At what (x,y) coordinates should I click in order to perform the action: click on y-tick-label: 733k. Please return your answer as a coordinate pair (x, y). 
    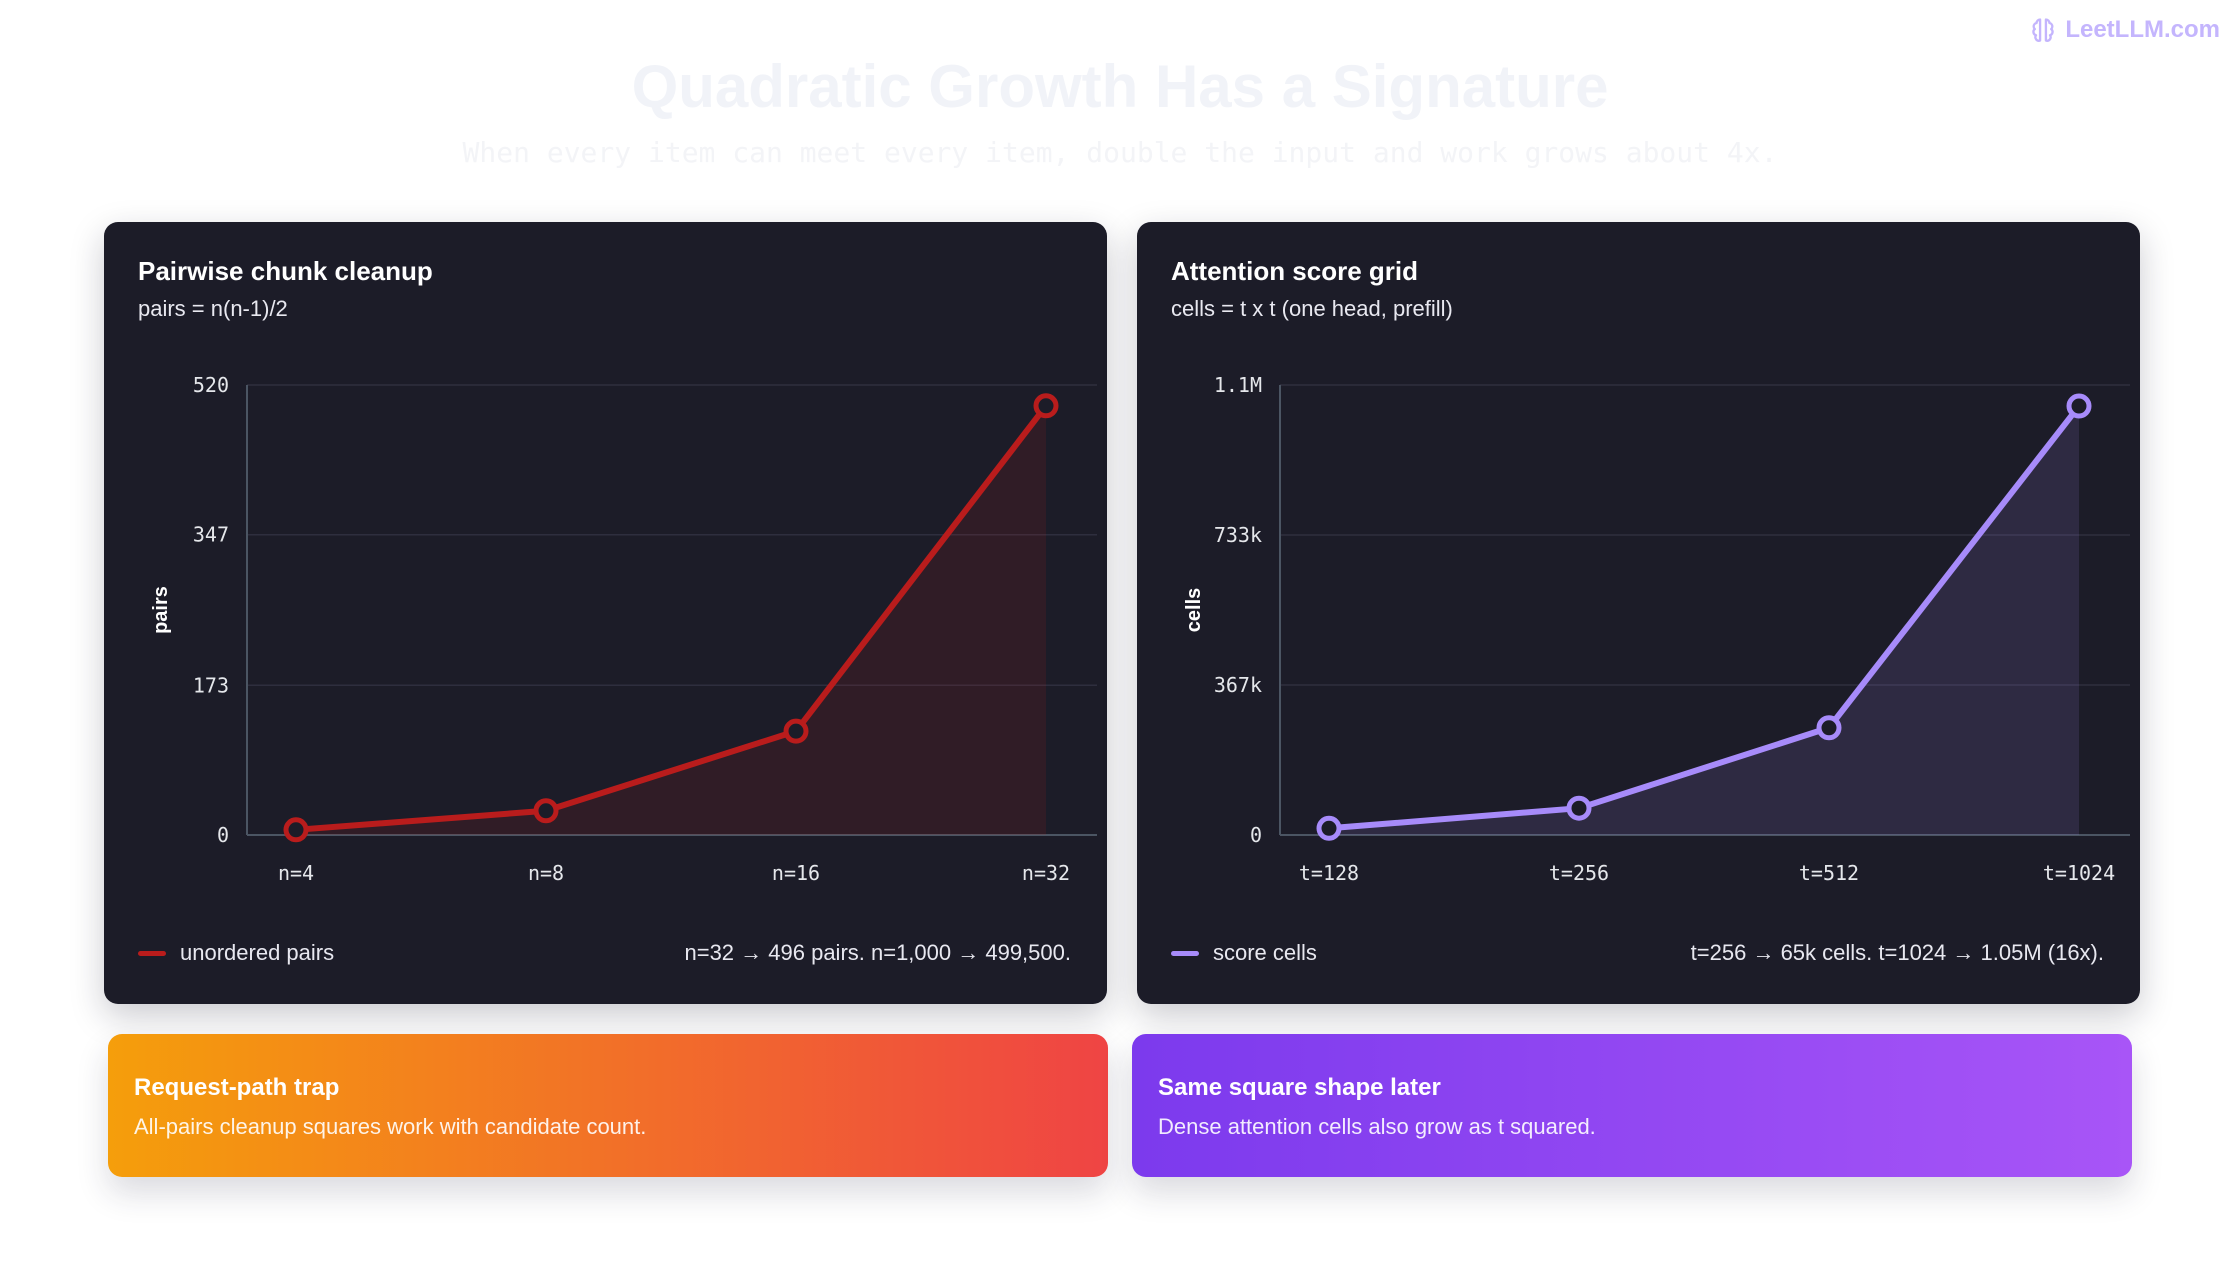
    Looking at the image, I should click on (1238, 535).